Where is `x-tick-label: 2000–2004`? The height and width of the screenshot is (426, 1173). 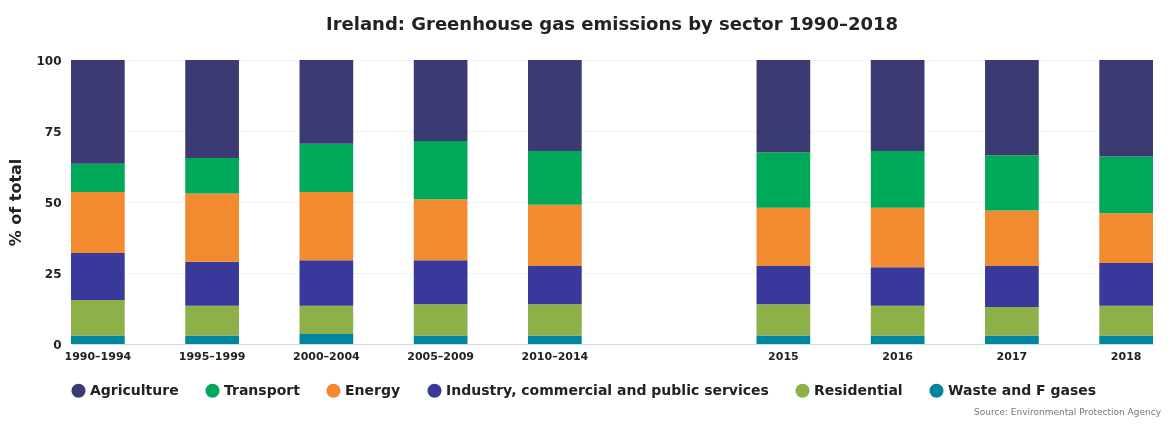
x-tick-label: 2000–2004 is located at coordinates (326, 356).